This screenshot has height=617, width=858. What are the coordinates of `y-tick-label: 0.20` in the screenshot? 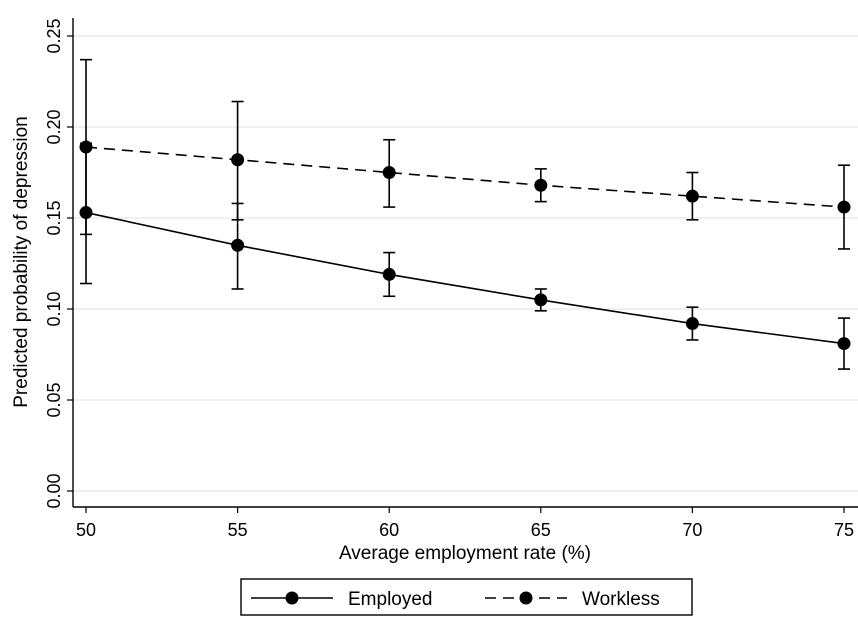 It's located at (54, 126).